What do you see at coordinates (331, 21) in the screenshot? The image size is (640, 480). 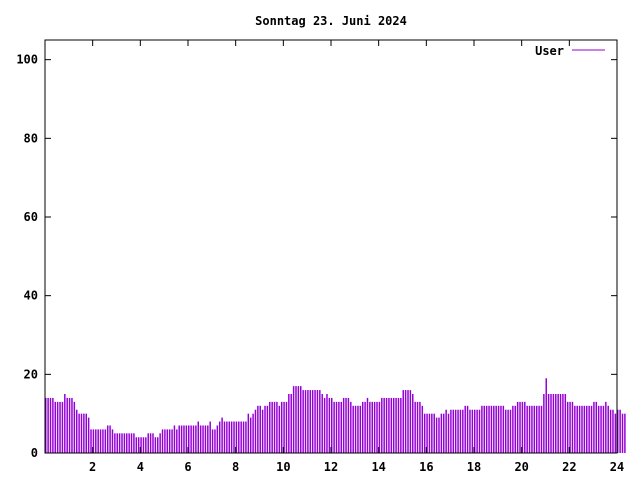 I see `chart-title: Sonntag 23. Juni 2024` at bounding box center [331, 21].